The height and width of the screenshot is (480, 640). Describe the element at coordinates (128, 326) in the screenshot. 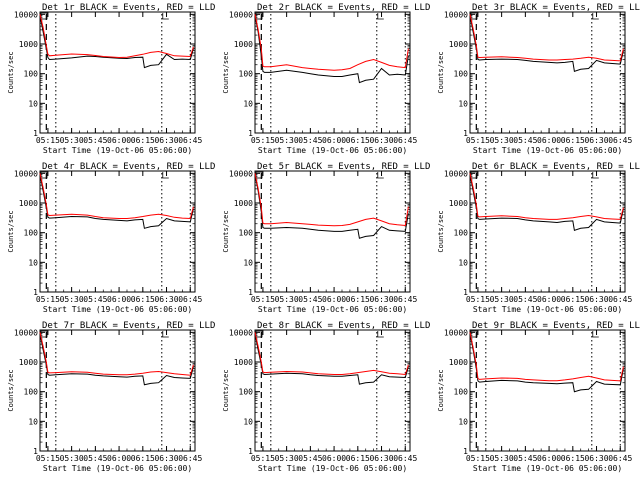

I see `panel-title: Det 7r BLACK = Events, RED = LLD` at that location.